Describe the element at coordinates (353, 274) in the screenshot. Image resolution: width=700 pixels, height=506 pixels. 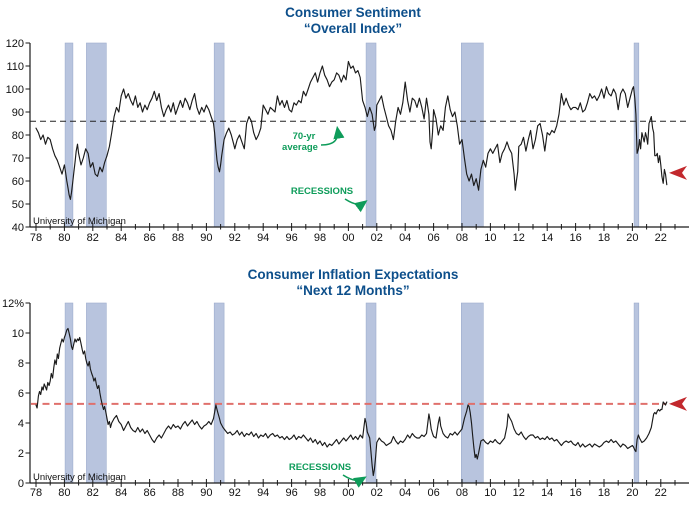
I see `chart-title: Consumer Inflation Expectations` at that location.